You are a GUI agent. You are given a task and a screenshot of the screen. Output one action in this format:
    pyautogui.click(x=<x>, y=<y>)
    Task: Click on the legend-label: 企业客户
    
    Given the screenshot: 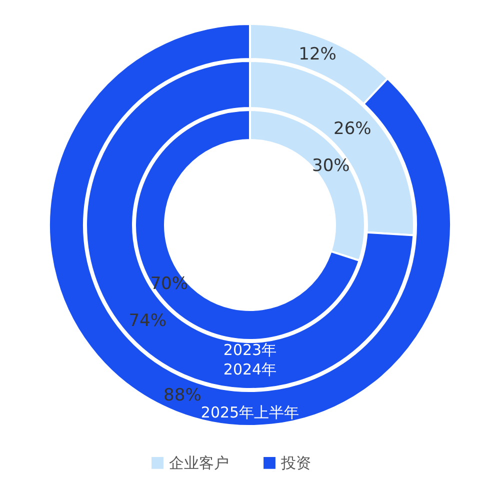 What is the action you would take?
    pyautogui.click(x=199, y=463)
    